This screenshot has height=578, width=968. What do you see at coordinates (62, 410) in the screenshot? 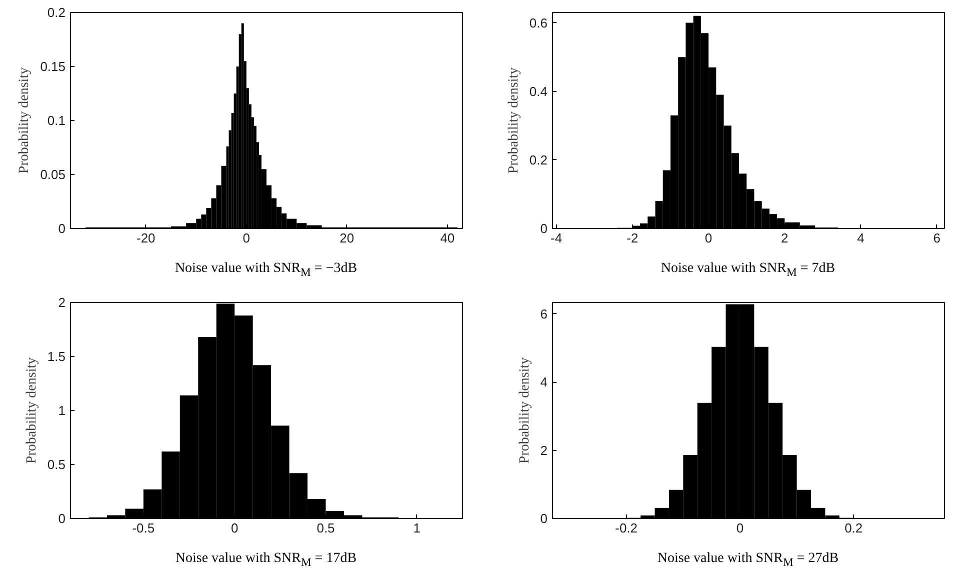
I see `y-tick-label: 1` at bounding box center [62, 410].